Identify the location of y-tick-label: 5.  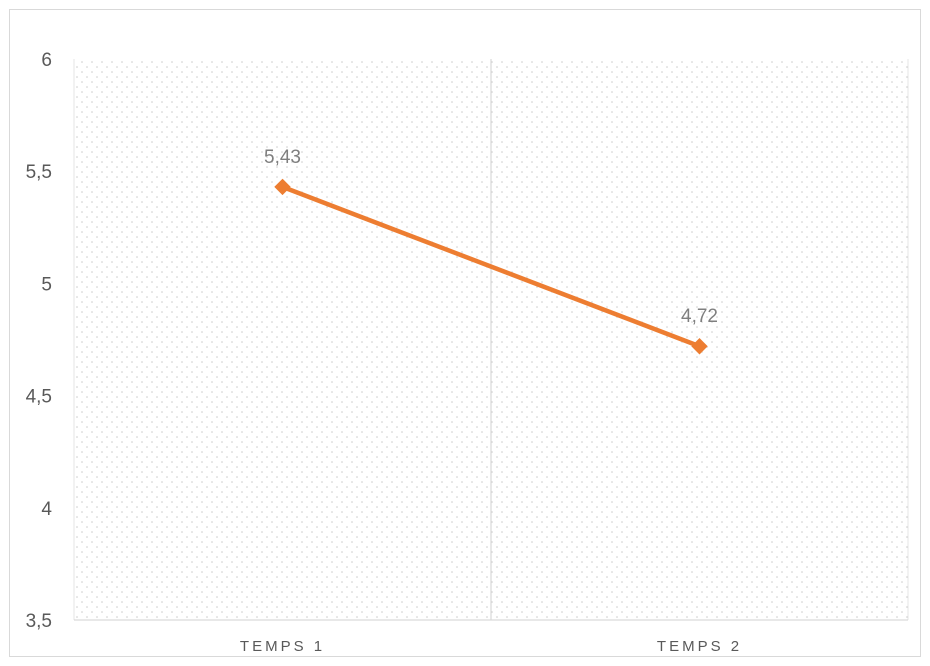
(46, 284).